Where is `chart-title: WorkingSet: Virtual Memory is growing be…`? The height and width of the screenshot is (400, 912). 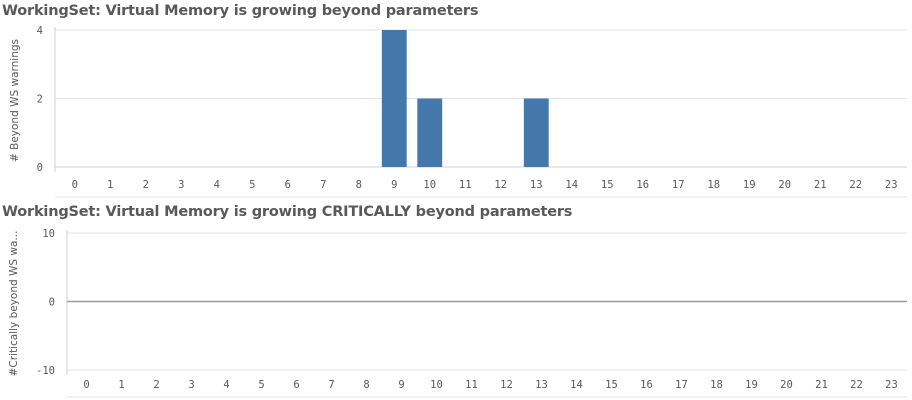
chart-title: WorkingSet: Virtual Memory is growing be… is located at coordinates (240, 11).